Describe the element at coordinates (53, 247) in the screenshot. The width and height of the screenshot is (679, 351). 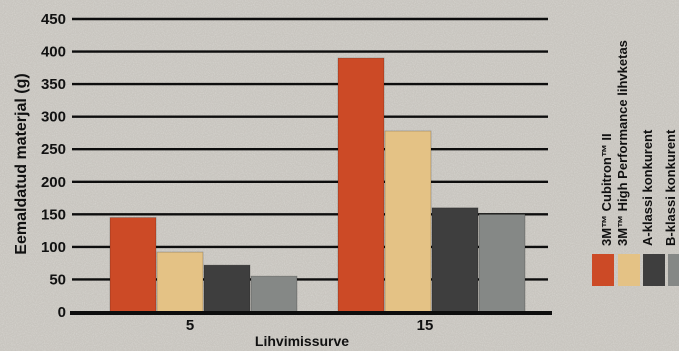
I see `y-tick-label: 100` at that location.